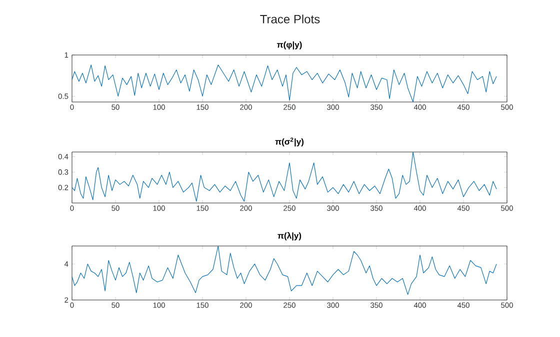  Describe the element at coordinates (290, 19) in the screenshot. I see `chart-title: Trace Plots` at that location.